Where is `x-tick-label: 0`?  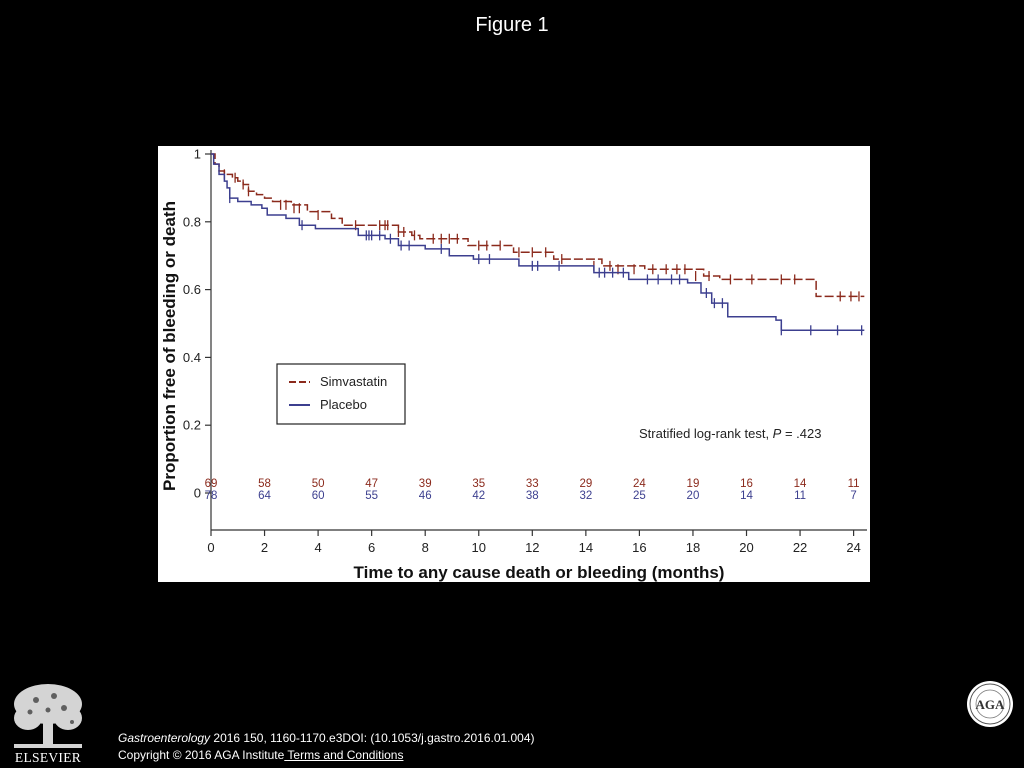 x-tick-label: 0 is located at coordinates (210, 547).